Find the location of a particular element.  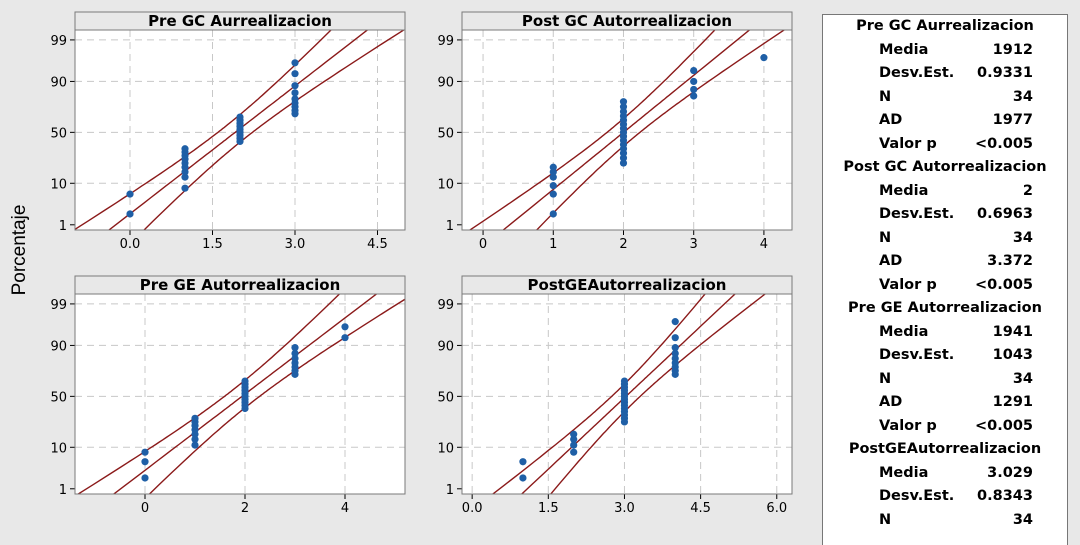

plot-title: Pre GE Autorrealizacion is located at coordinates (240, 285).